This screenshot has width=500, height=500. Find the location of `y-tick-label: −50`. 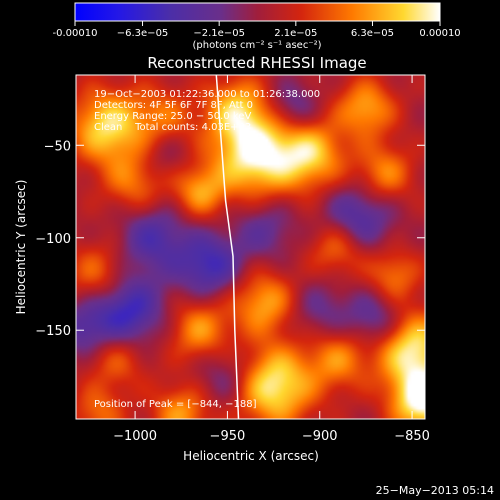

y-tick-label: −50 is located at coordinates (57, 146).